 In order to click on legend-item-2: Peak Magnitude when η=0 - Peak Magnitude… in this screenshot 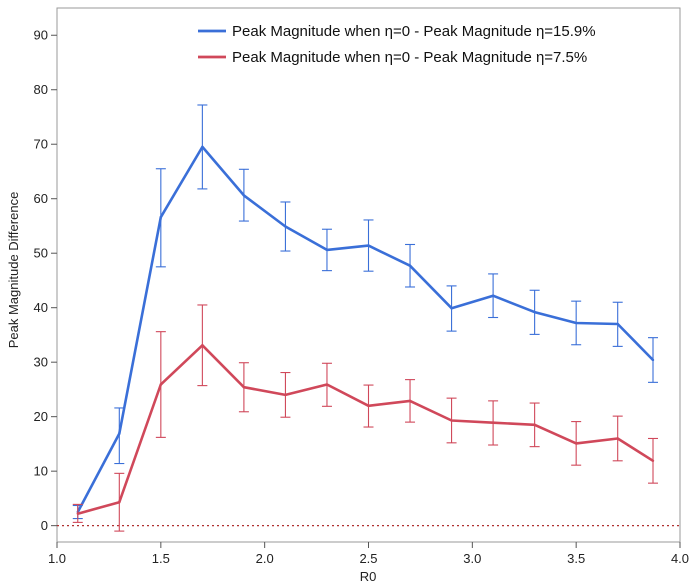, I will do `click(392, 57)`.